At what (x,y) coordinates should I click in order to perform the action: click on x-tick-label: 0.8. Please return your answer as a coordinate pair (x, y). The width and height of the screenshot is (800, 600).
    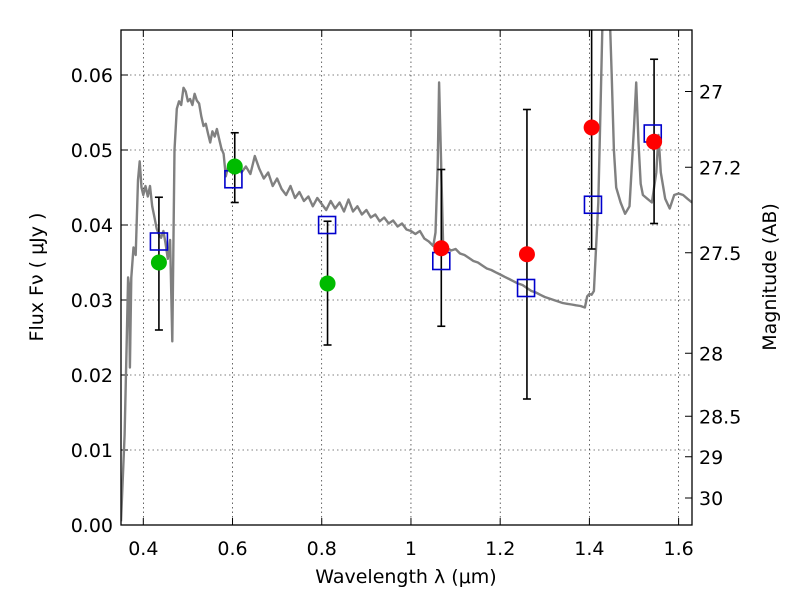
    Looking at the image, I should click on (322, 549).